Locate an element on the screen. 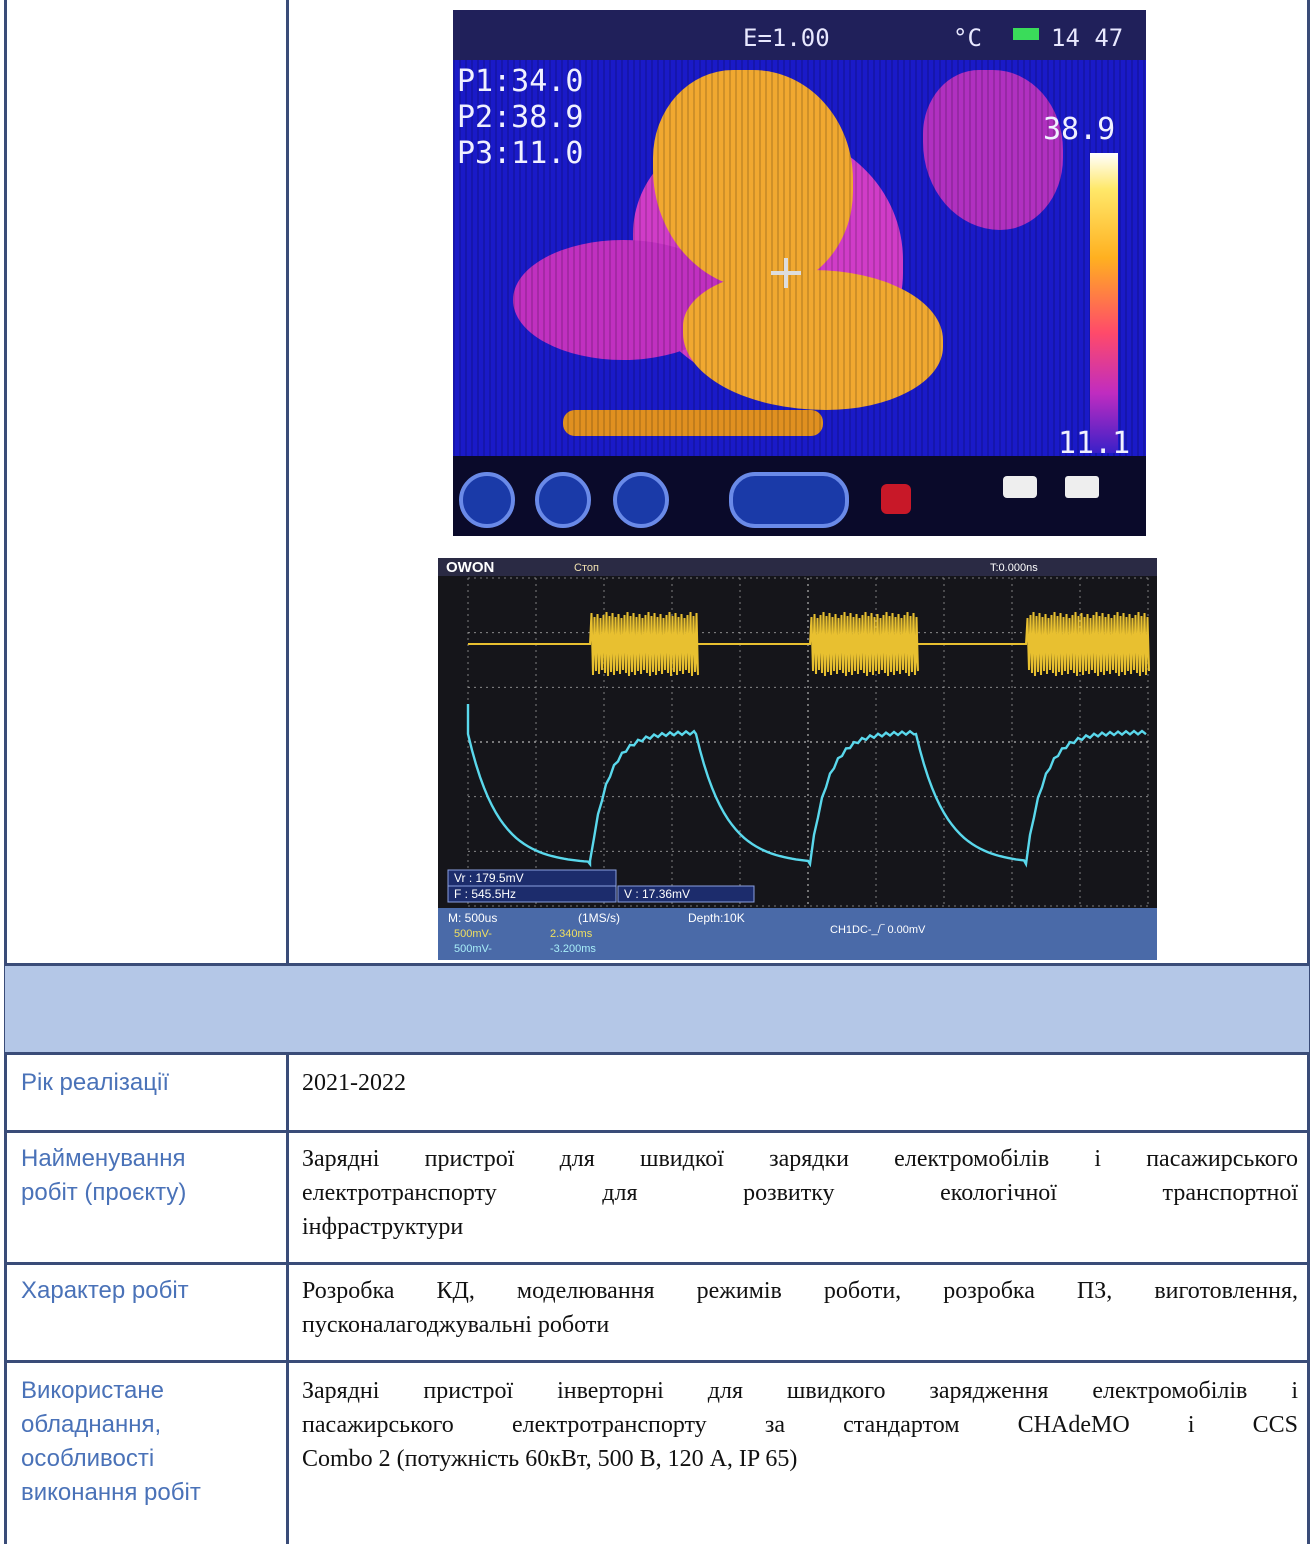 The image size is (1315, 1544). ch1-offset: 2.340ms is located at coordinates (571, 934).